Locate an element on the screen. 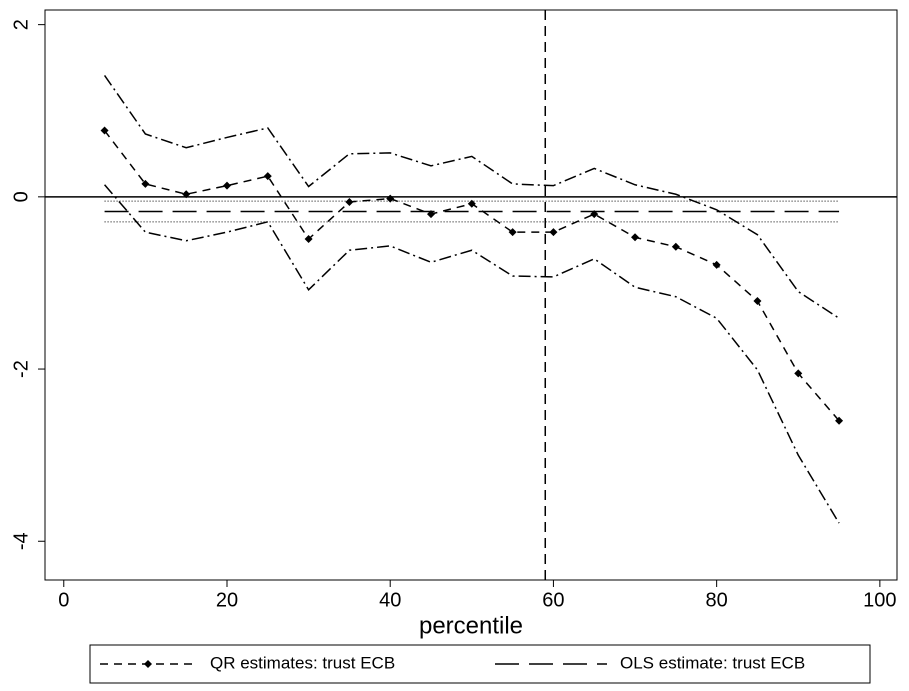  legend-label: QR estimates: trust ECB is located at coordinates (302, 662).